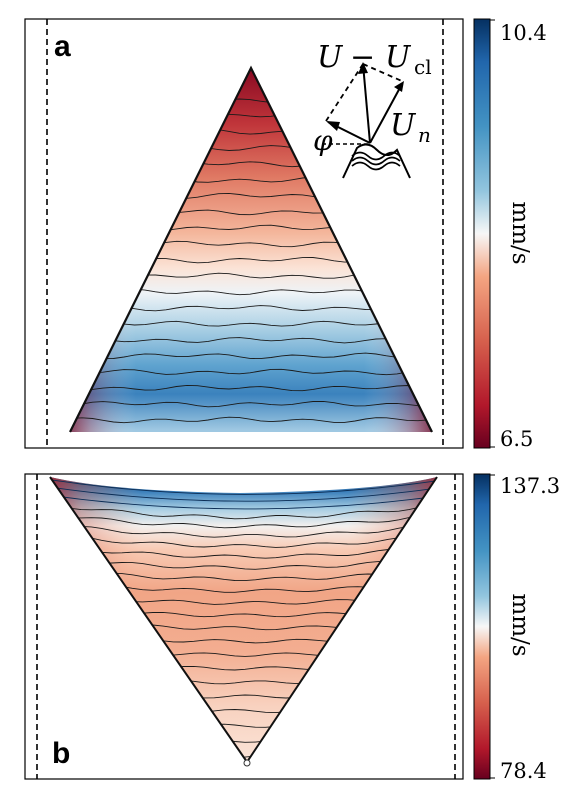 The image size is (577, 794). What do you see at coordinates (520, 624) in the screenshot?
I see `colorbar-b-unit: mm/s` at bounding box center [520, 624].